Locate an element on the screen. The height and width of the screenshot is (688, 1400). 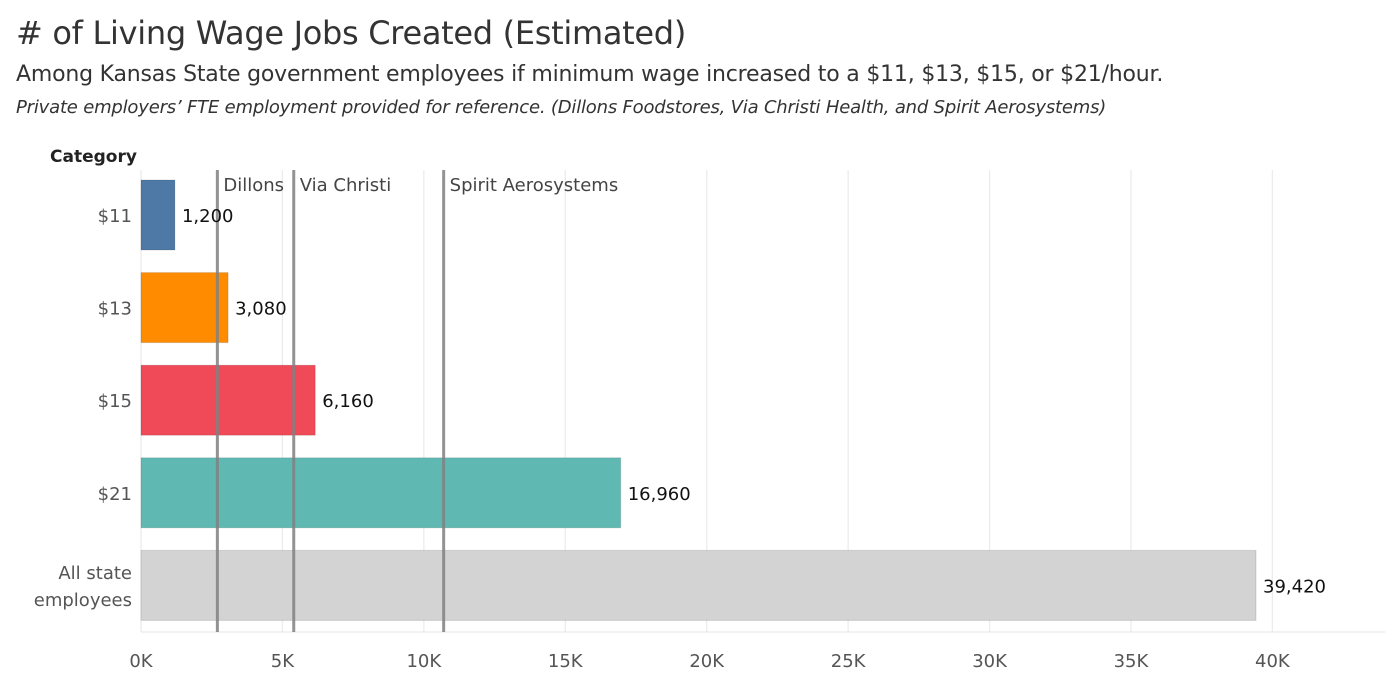
category-label: All state employees is located at coordinates (83, 587).